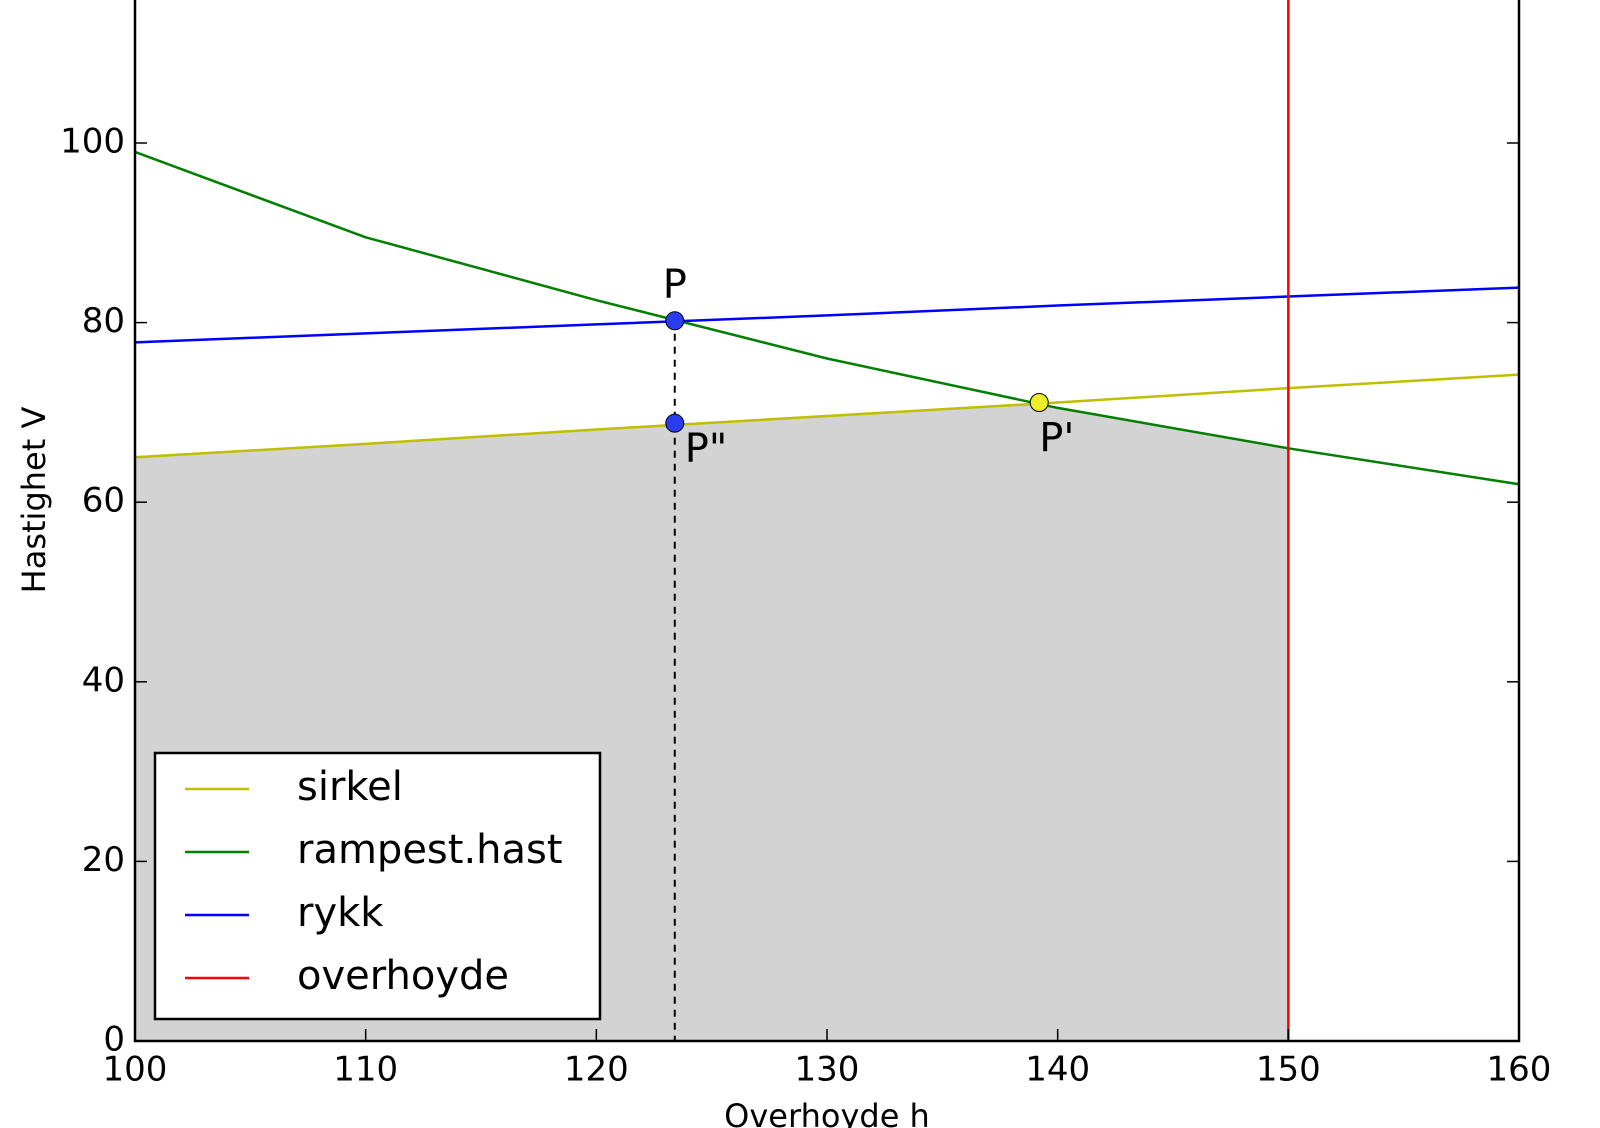  I want to click on y-axis-label: Hastighet V, so click(34, 500).